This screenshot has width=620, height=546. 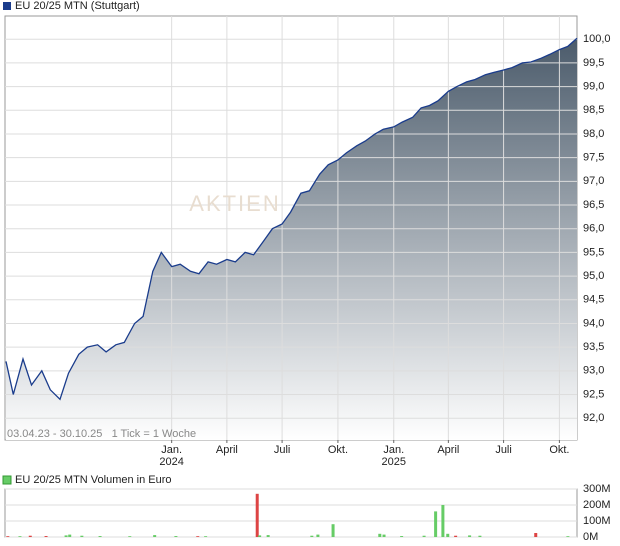 What do you see at coordinates (101, 434) in the screenshot?
I see `caption: 03.04.23 - 30.10.25 1 Tick = 1 Woche` at bounding box center [101, 434].